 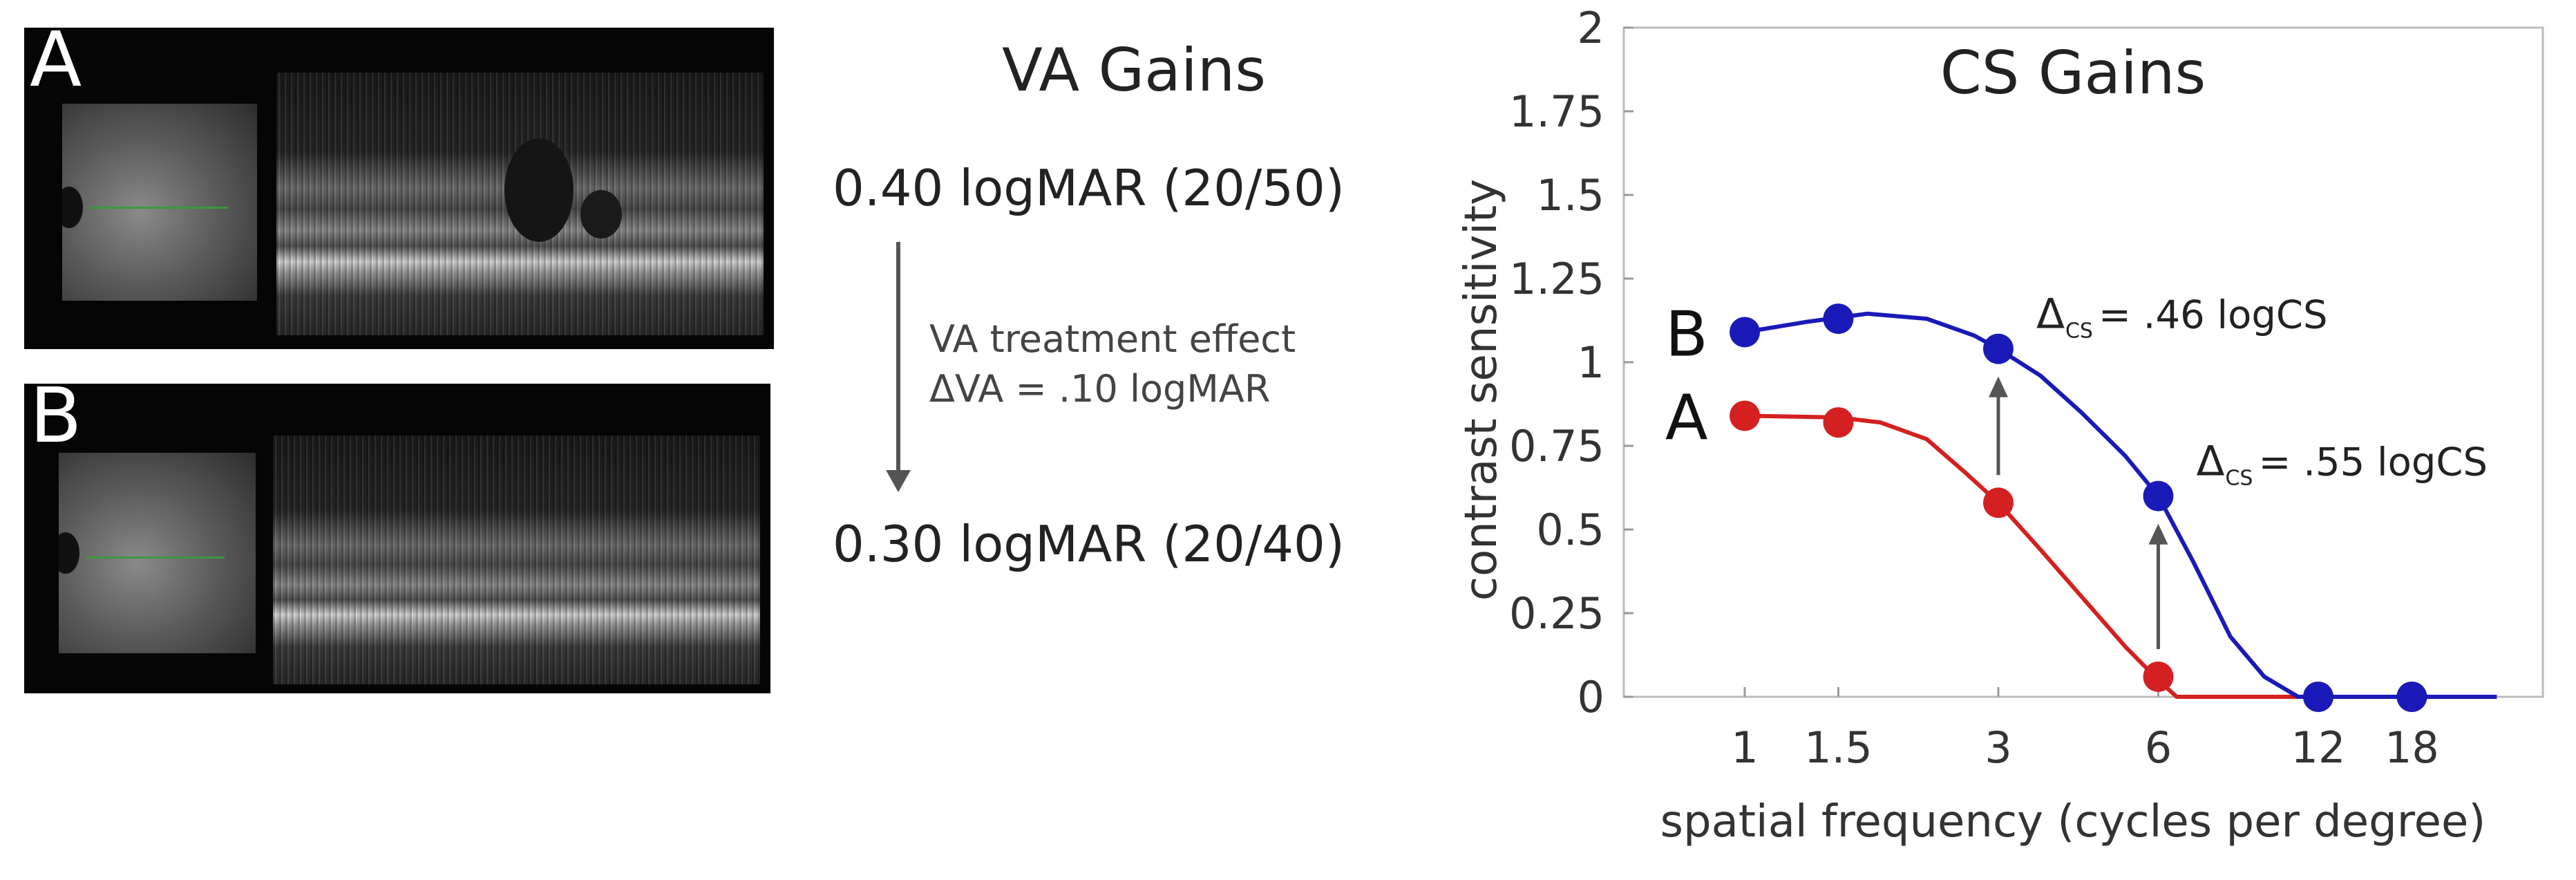 What do you see at coordinates (520, 204) in the screenshot?
I see `oct-scan-a` at bounding box center [520, 204].